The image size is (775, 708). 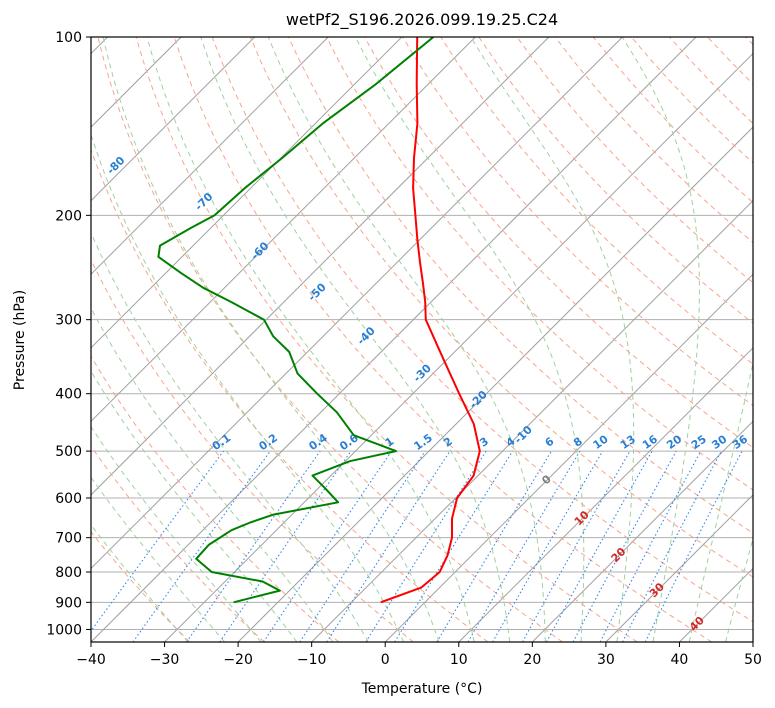 What do you see at coordinates (422, 689) in the screenshot?
I see `x-axis-title: Temperature (°C)` at bounding box center [422, 689].